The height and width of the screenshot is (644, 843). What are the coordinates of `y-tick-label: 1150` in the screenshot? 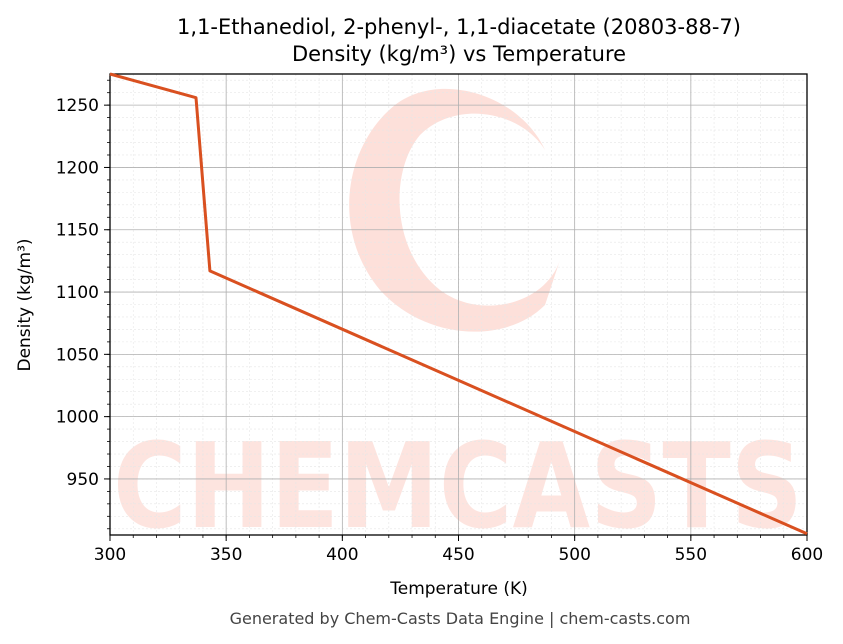 It's located at (77, 231).